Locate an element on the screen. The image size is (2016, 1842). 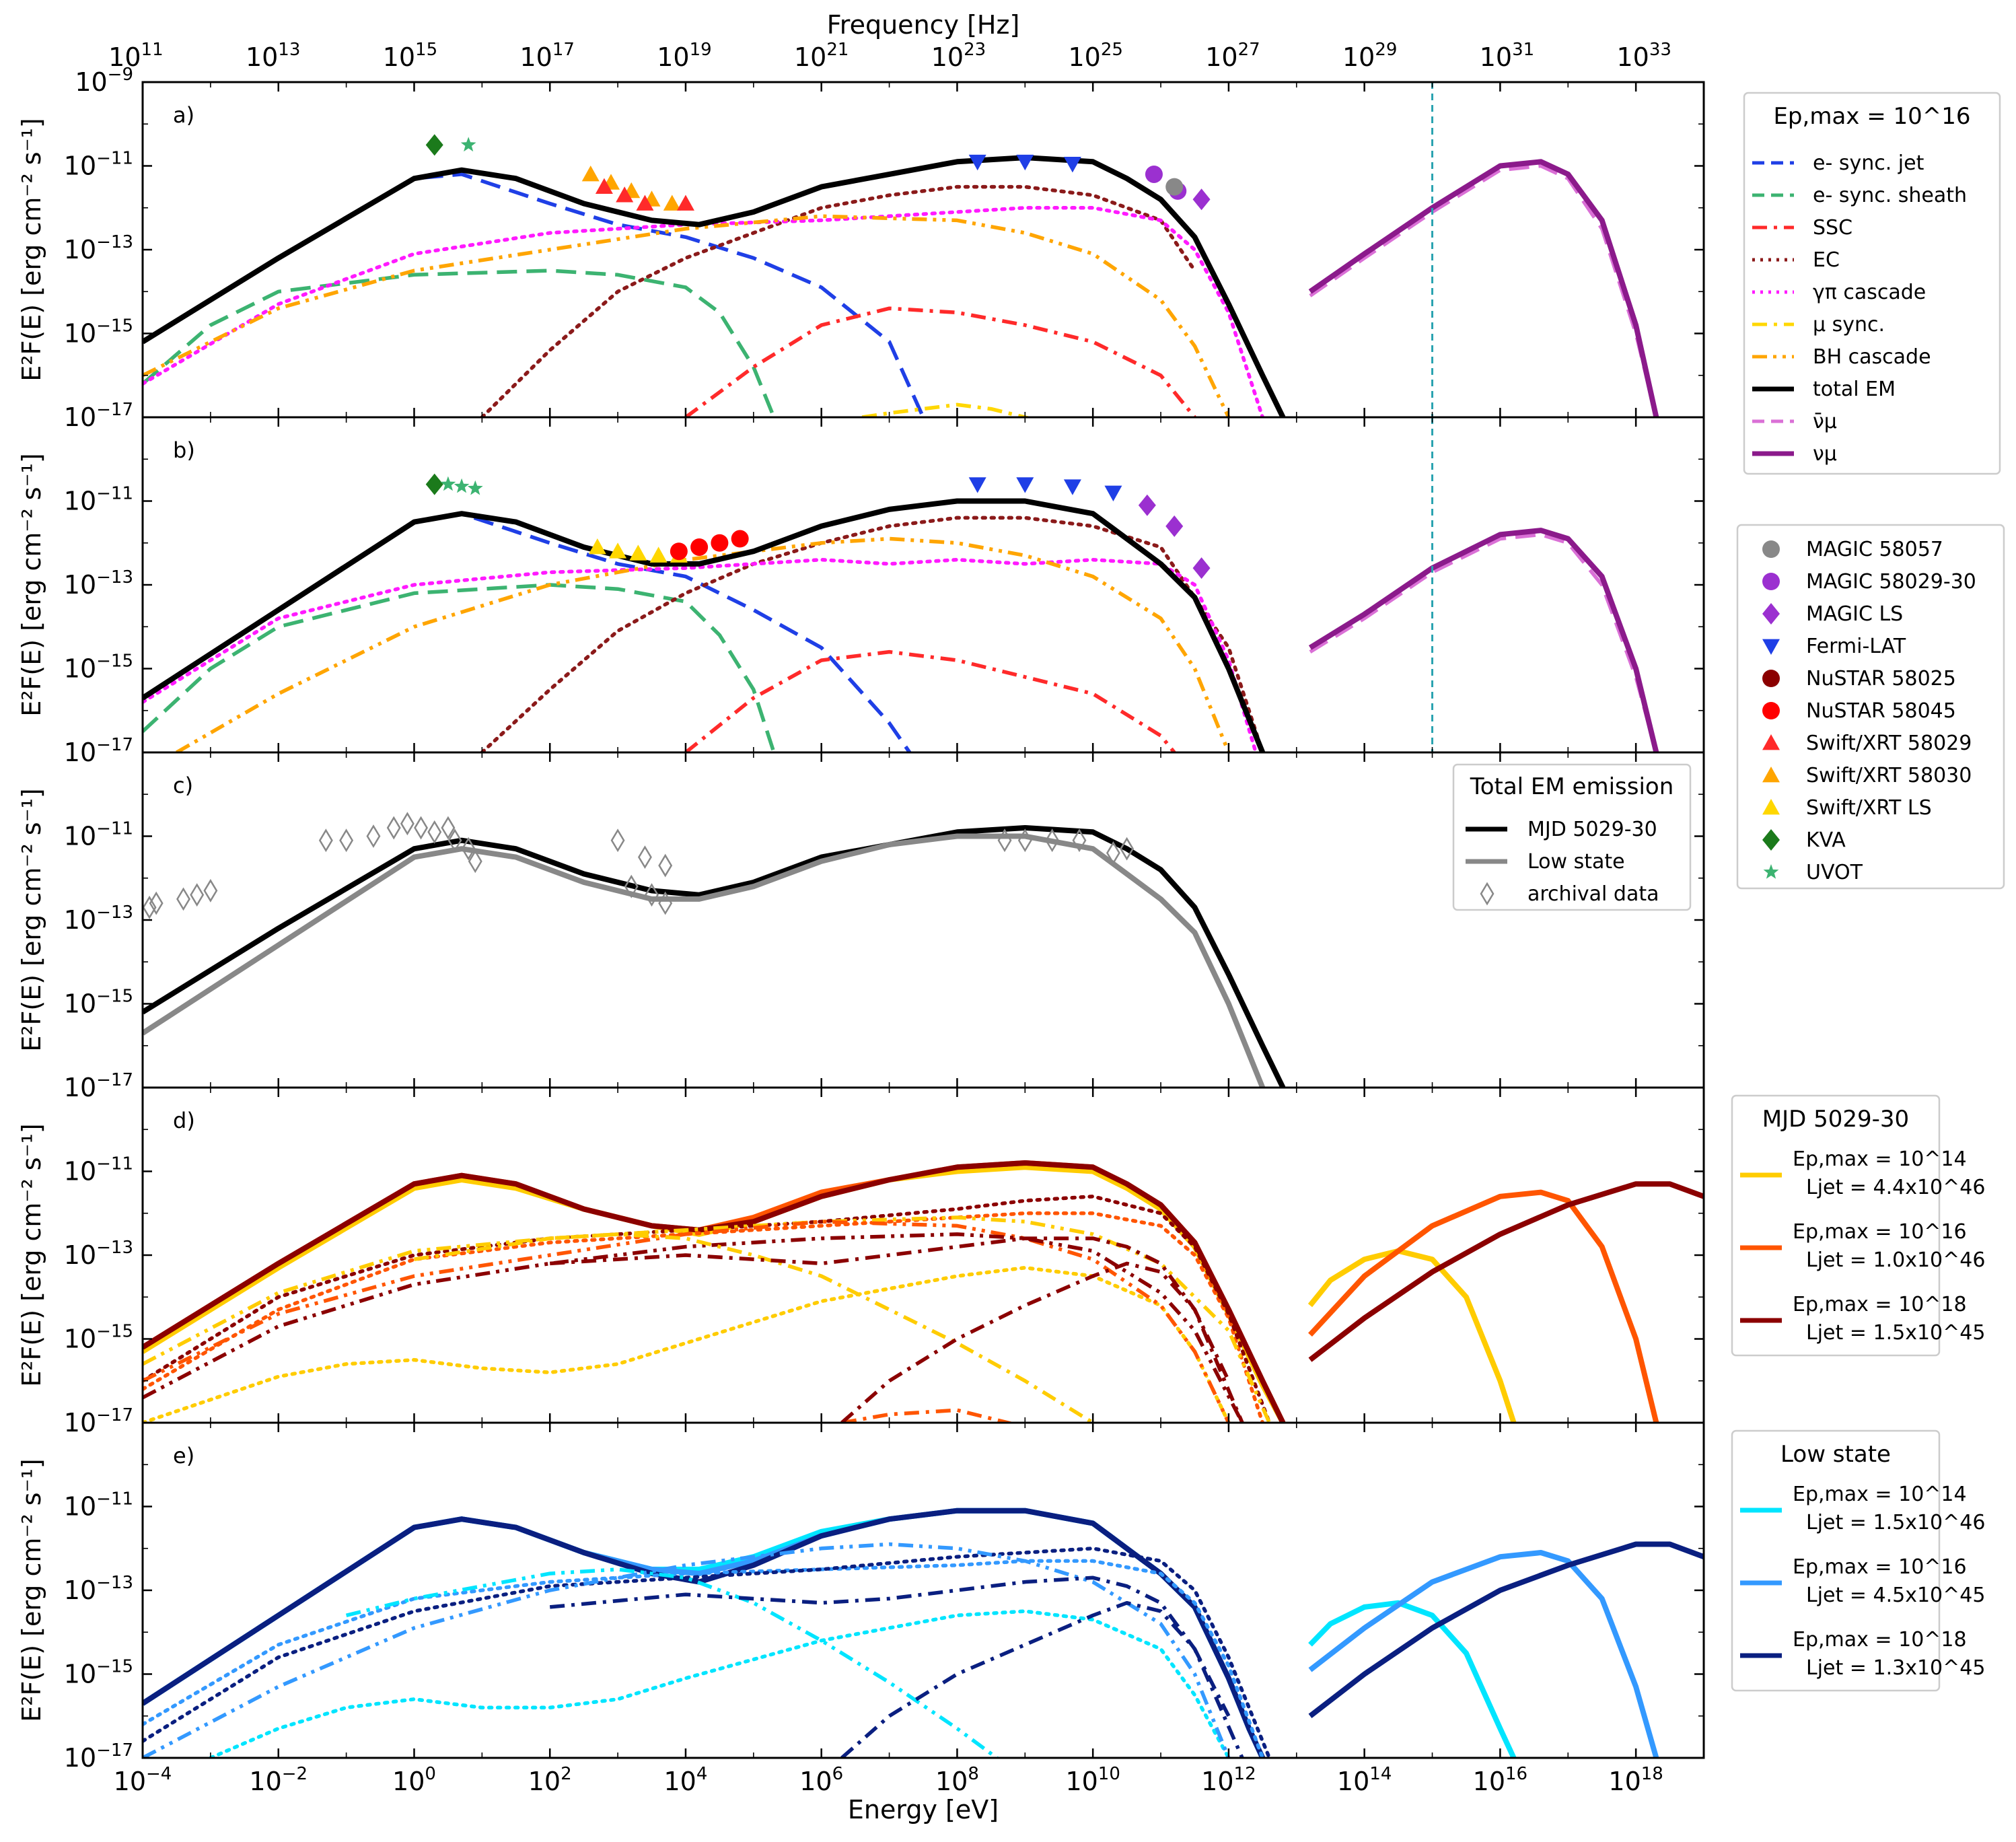
legend-label: archival data is located at coordinates (1593, 894).